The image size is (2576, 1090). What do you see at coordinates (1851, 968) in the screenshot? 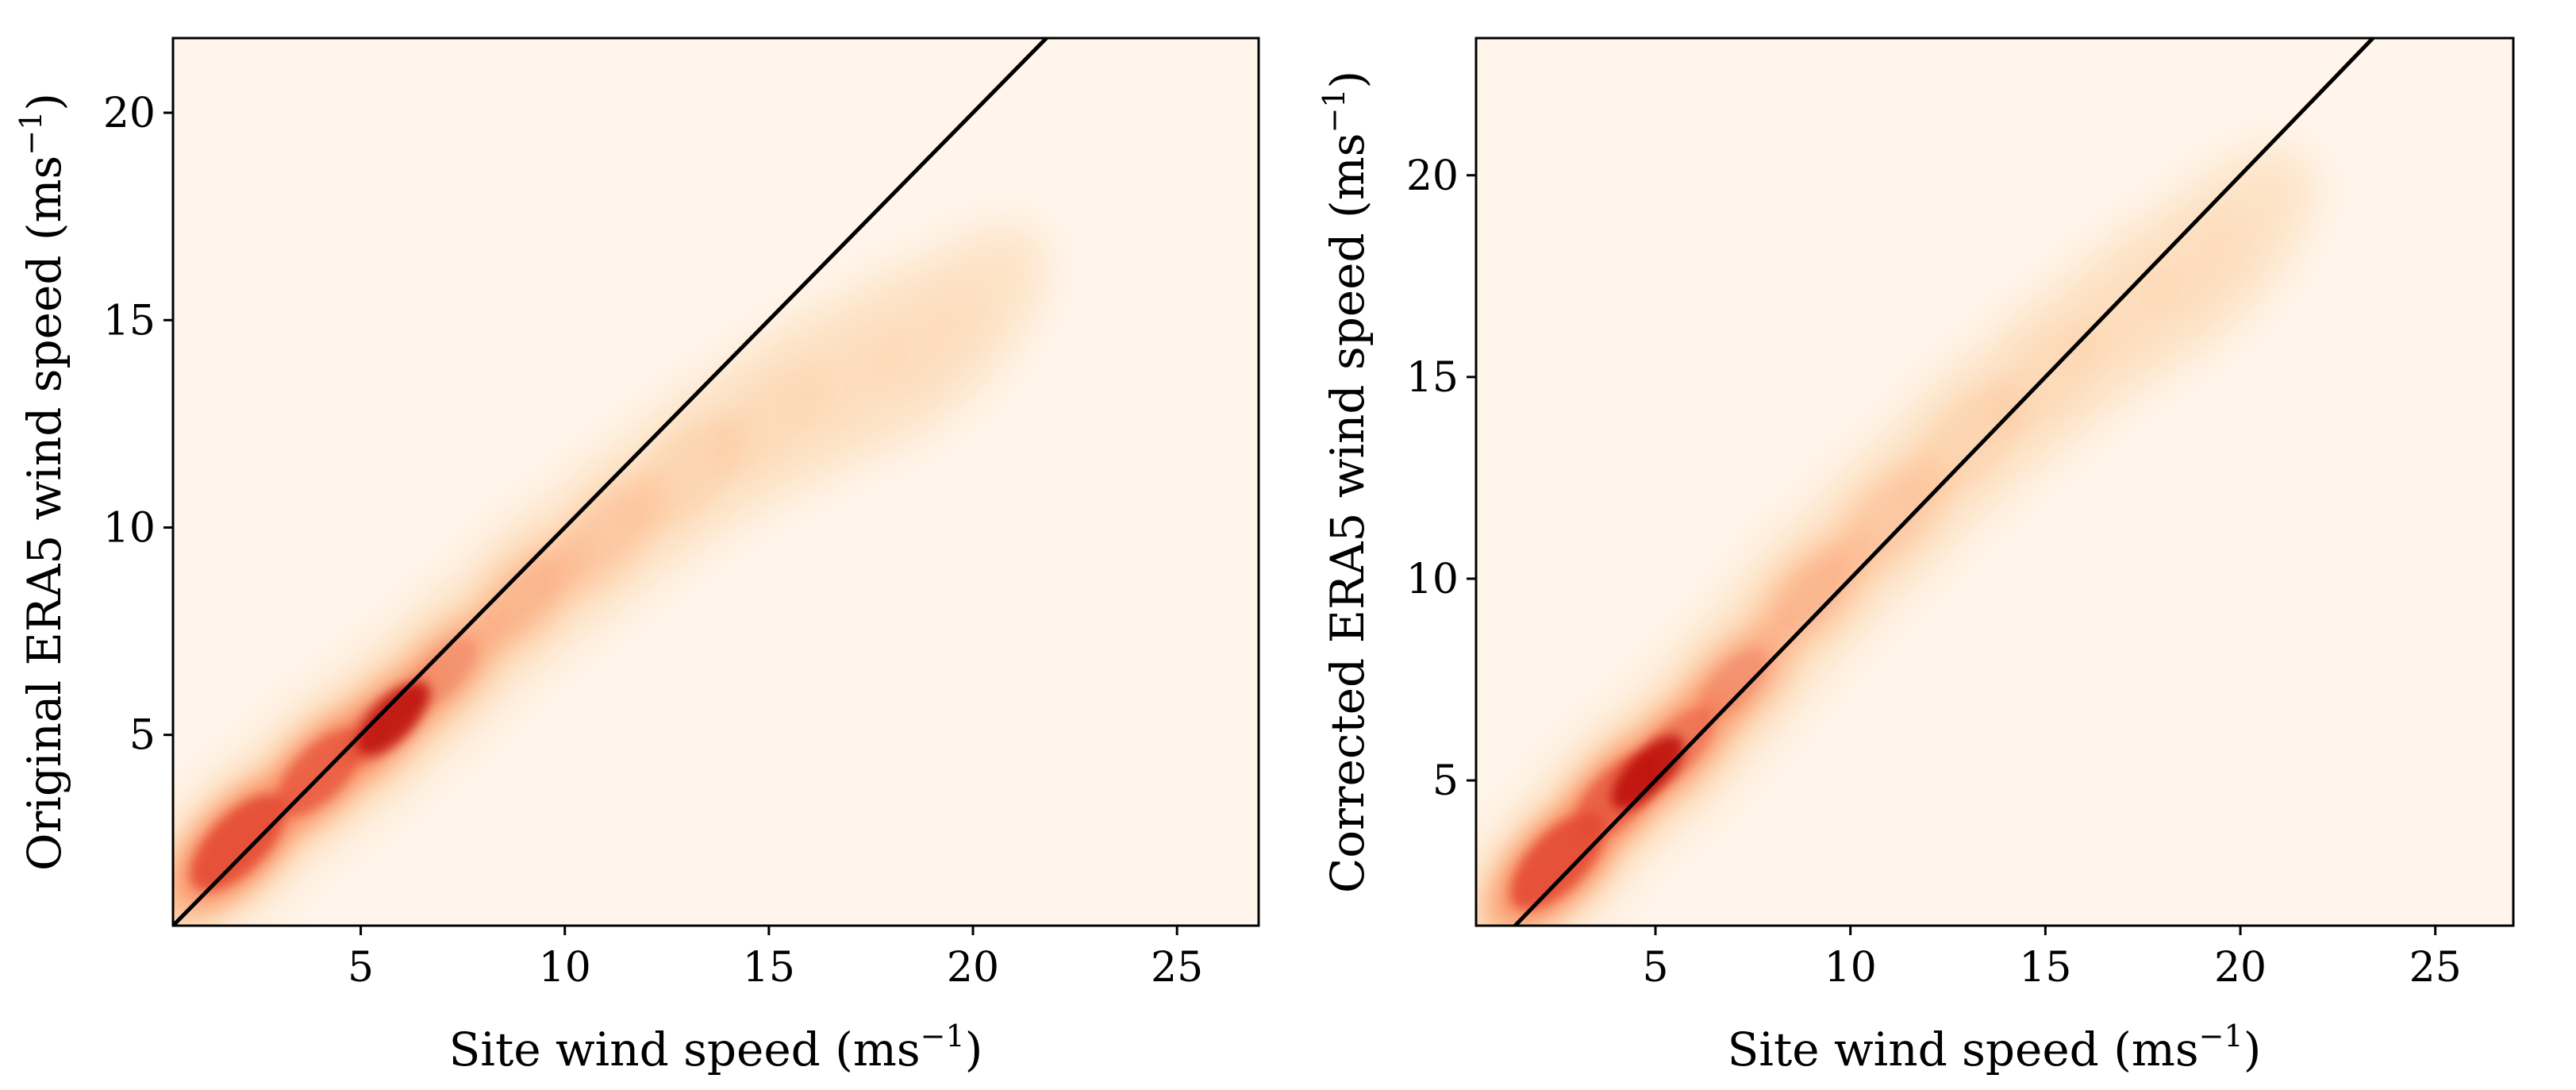
I see `x-tick-label-corrected: 10` at bounding box center [1851, 968].